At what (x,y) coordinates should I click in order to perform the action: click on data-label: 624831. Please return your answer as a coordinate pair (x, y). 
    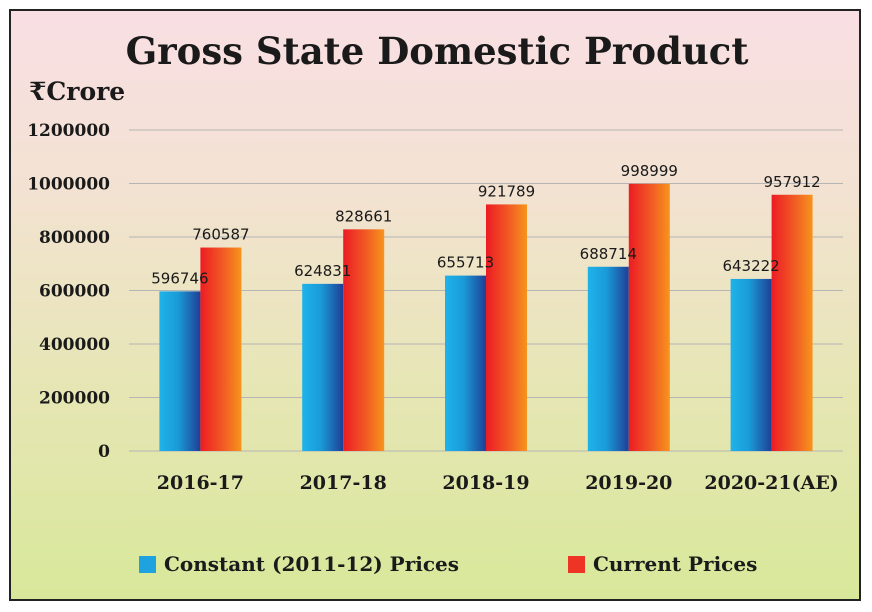
    Looking at the image, I should click on (322, 271).